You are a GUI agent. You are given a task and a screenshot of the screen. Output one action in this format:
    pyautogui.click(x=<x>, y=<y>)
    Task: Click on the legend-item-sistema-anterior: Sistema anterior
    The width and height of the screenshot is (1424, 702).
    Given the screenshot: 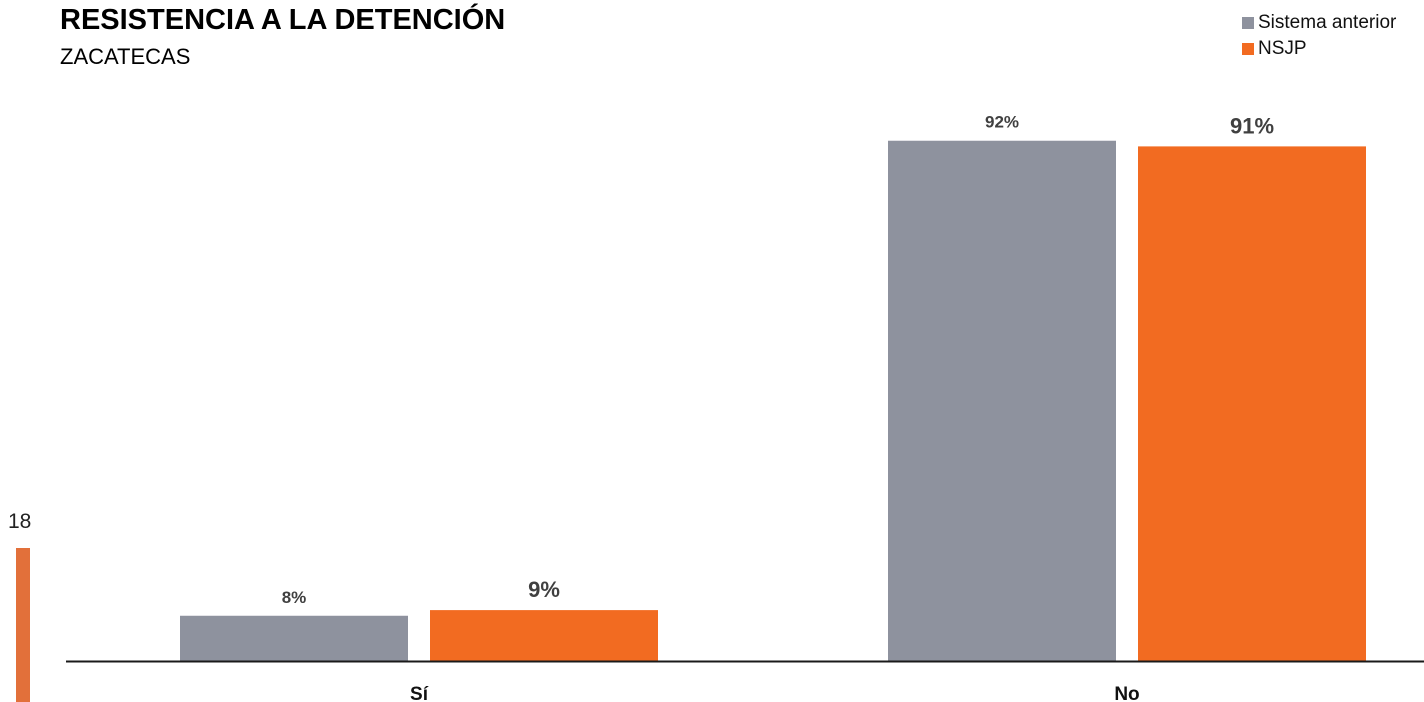 What is the action you would take?
    pyautogui.click(x=1319, y=23)
    